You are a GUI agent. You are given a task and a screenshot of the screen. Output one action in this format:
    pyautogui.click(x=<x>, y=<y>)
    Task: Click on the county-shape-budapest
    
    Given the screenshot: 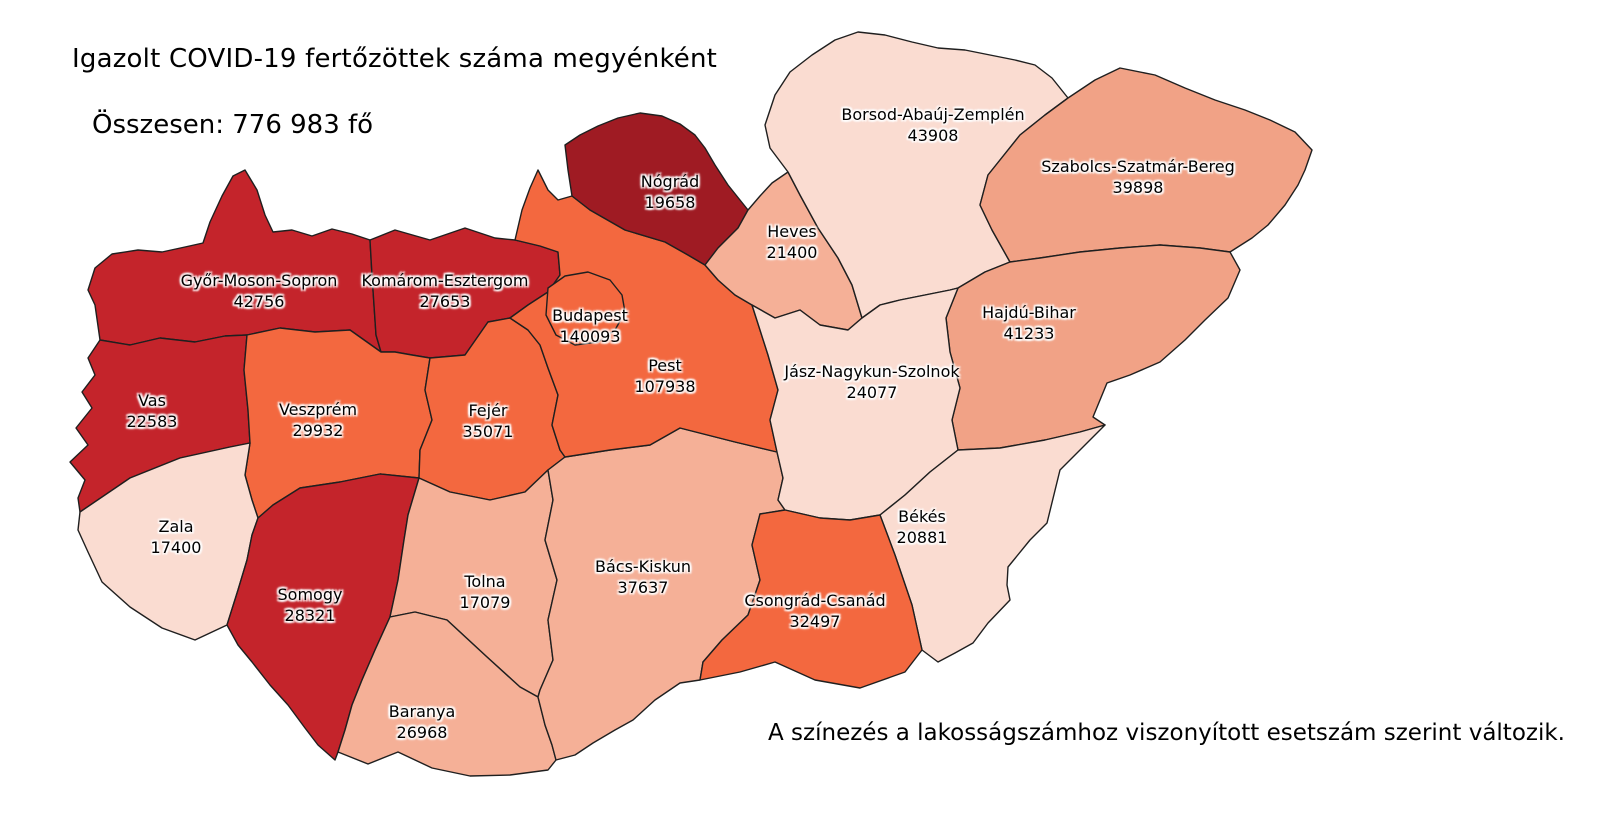 What is the action you would take?
    pyautogui.click(x=585, y=308)
    